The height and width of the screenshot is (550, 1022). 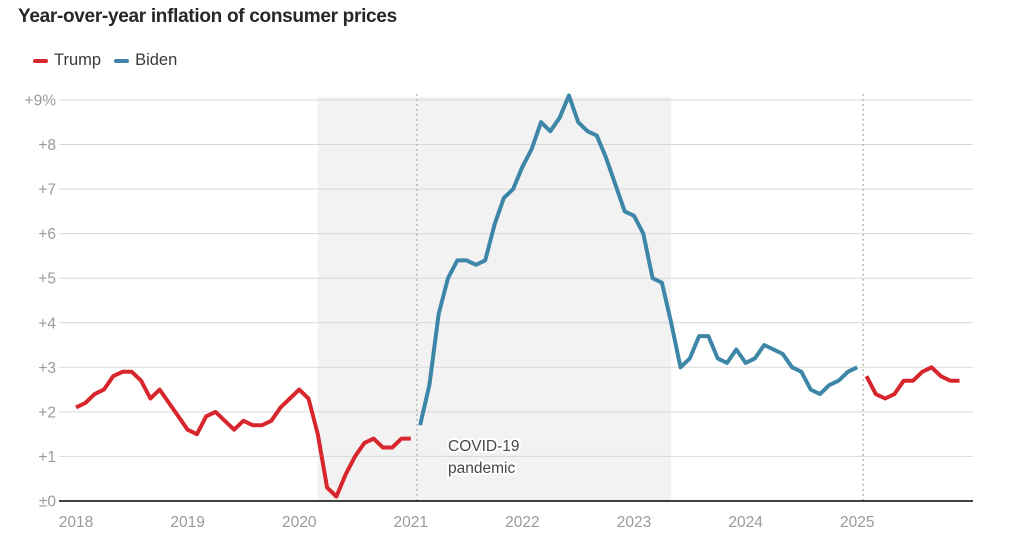 What do you see at coordinates (187, 522) in the screenshot?
I see `x-axis-tick-label: 2019` at bounding box center [187, 522].